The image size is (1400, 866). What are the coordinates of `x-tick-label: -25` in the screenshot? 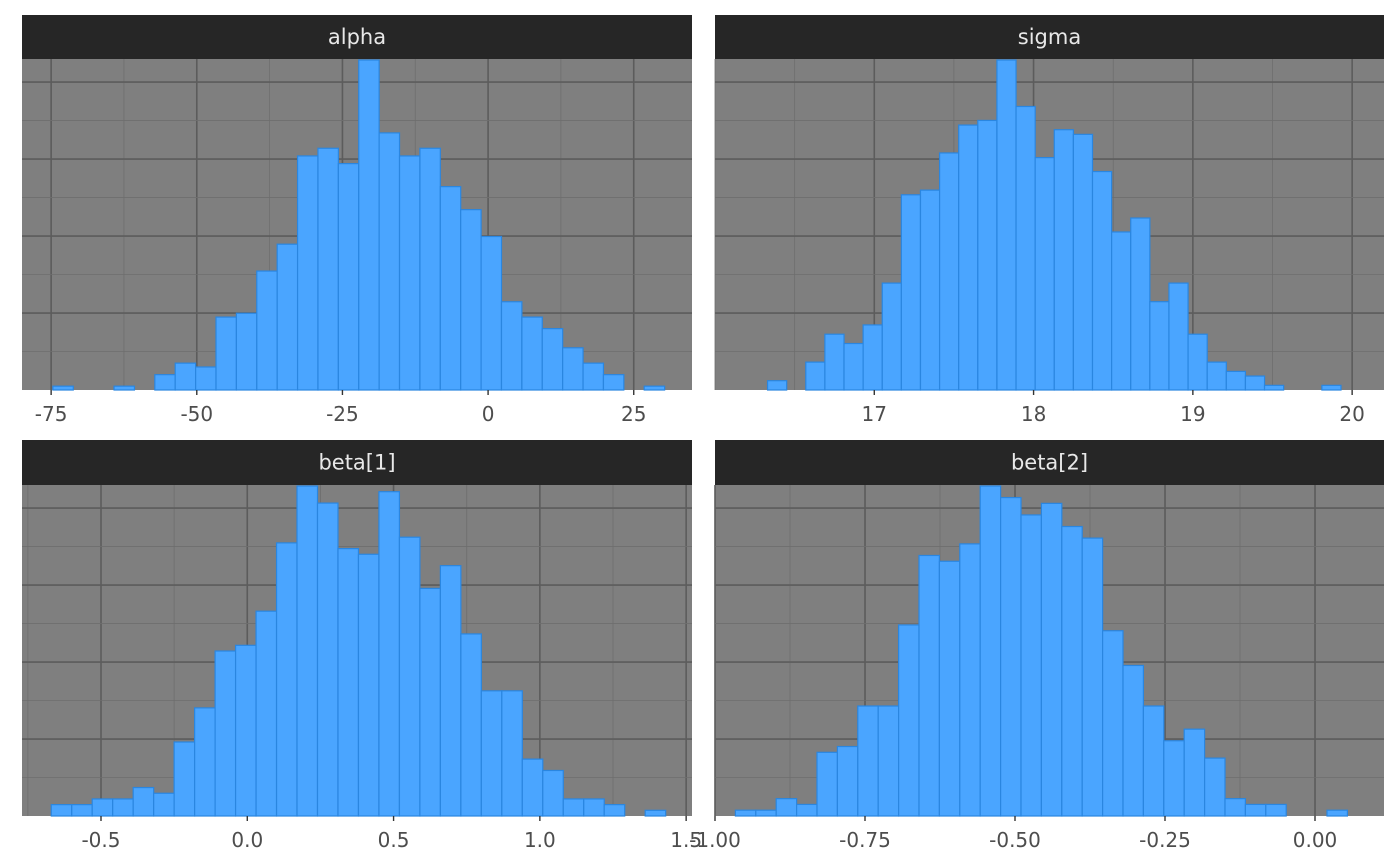 It's located at (342, 414).